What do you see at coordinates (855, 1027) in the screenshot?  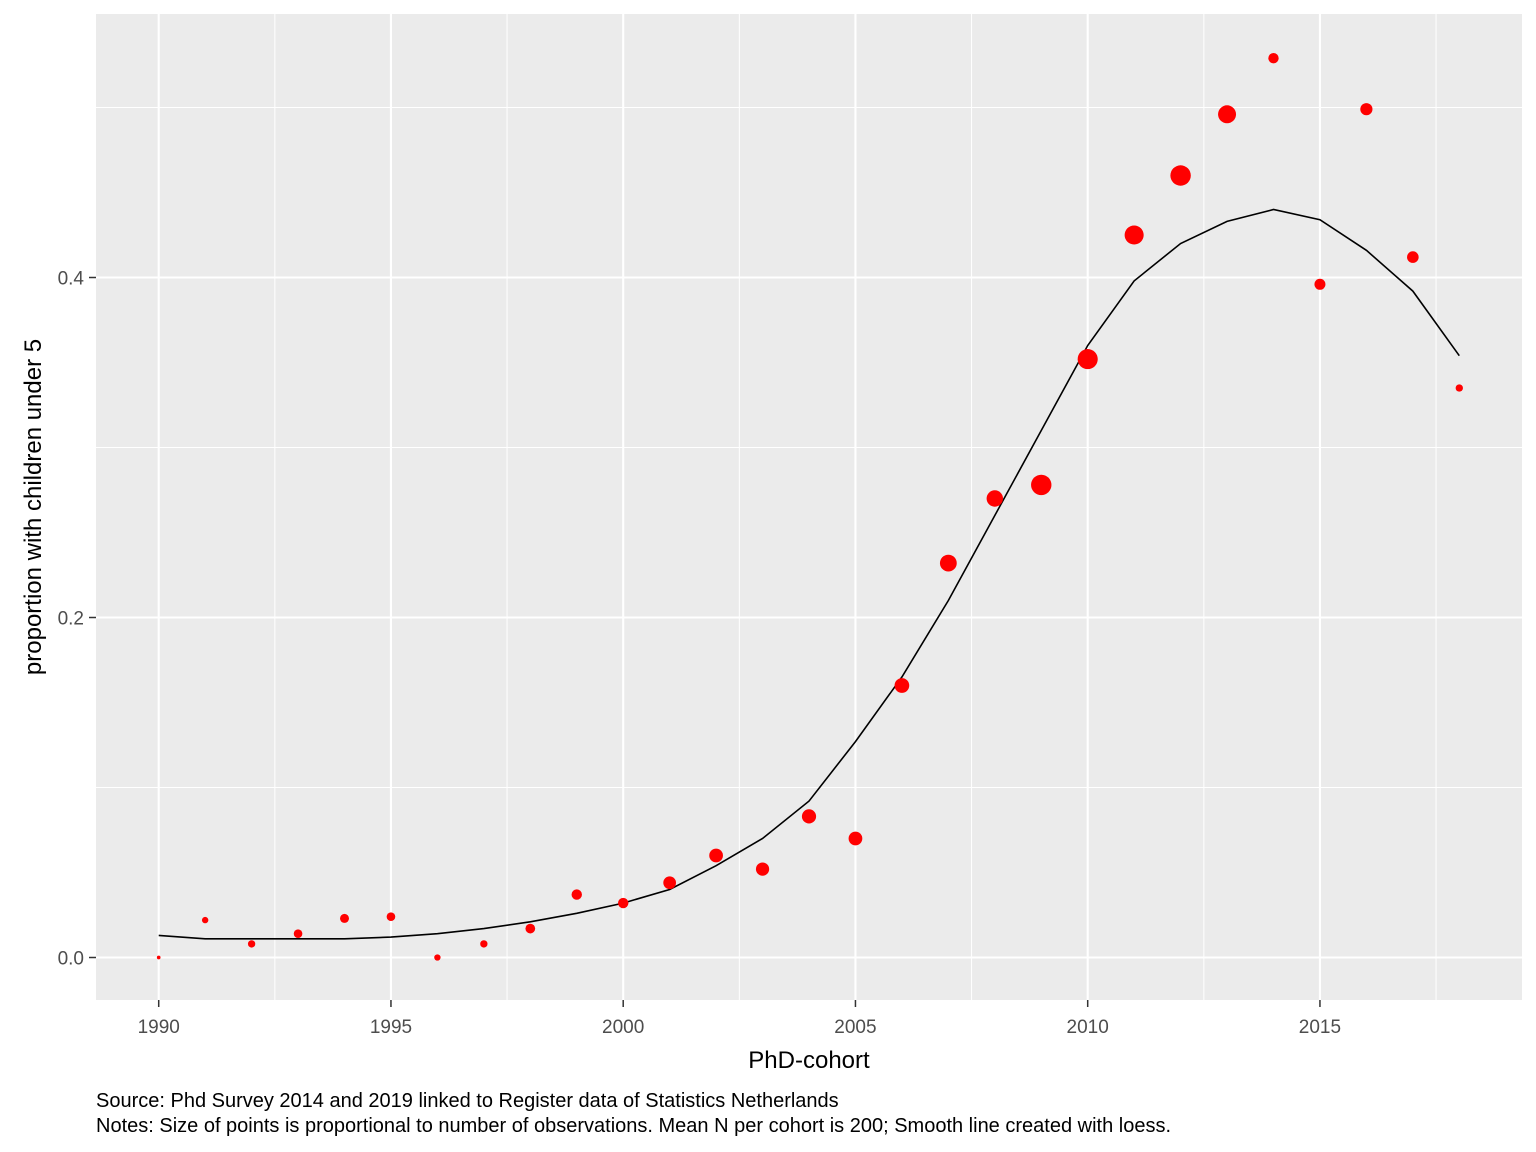 I see `x-tick-label: 2005` at bounding box center [855, 1027].